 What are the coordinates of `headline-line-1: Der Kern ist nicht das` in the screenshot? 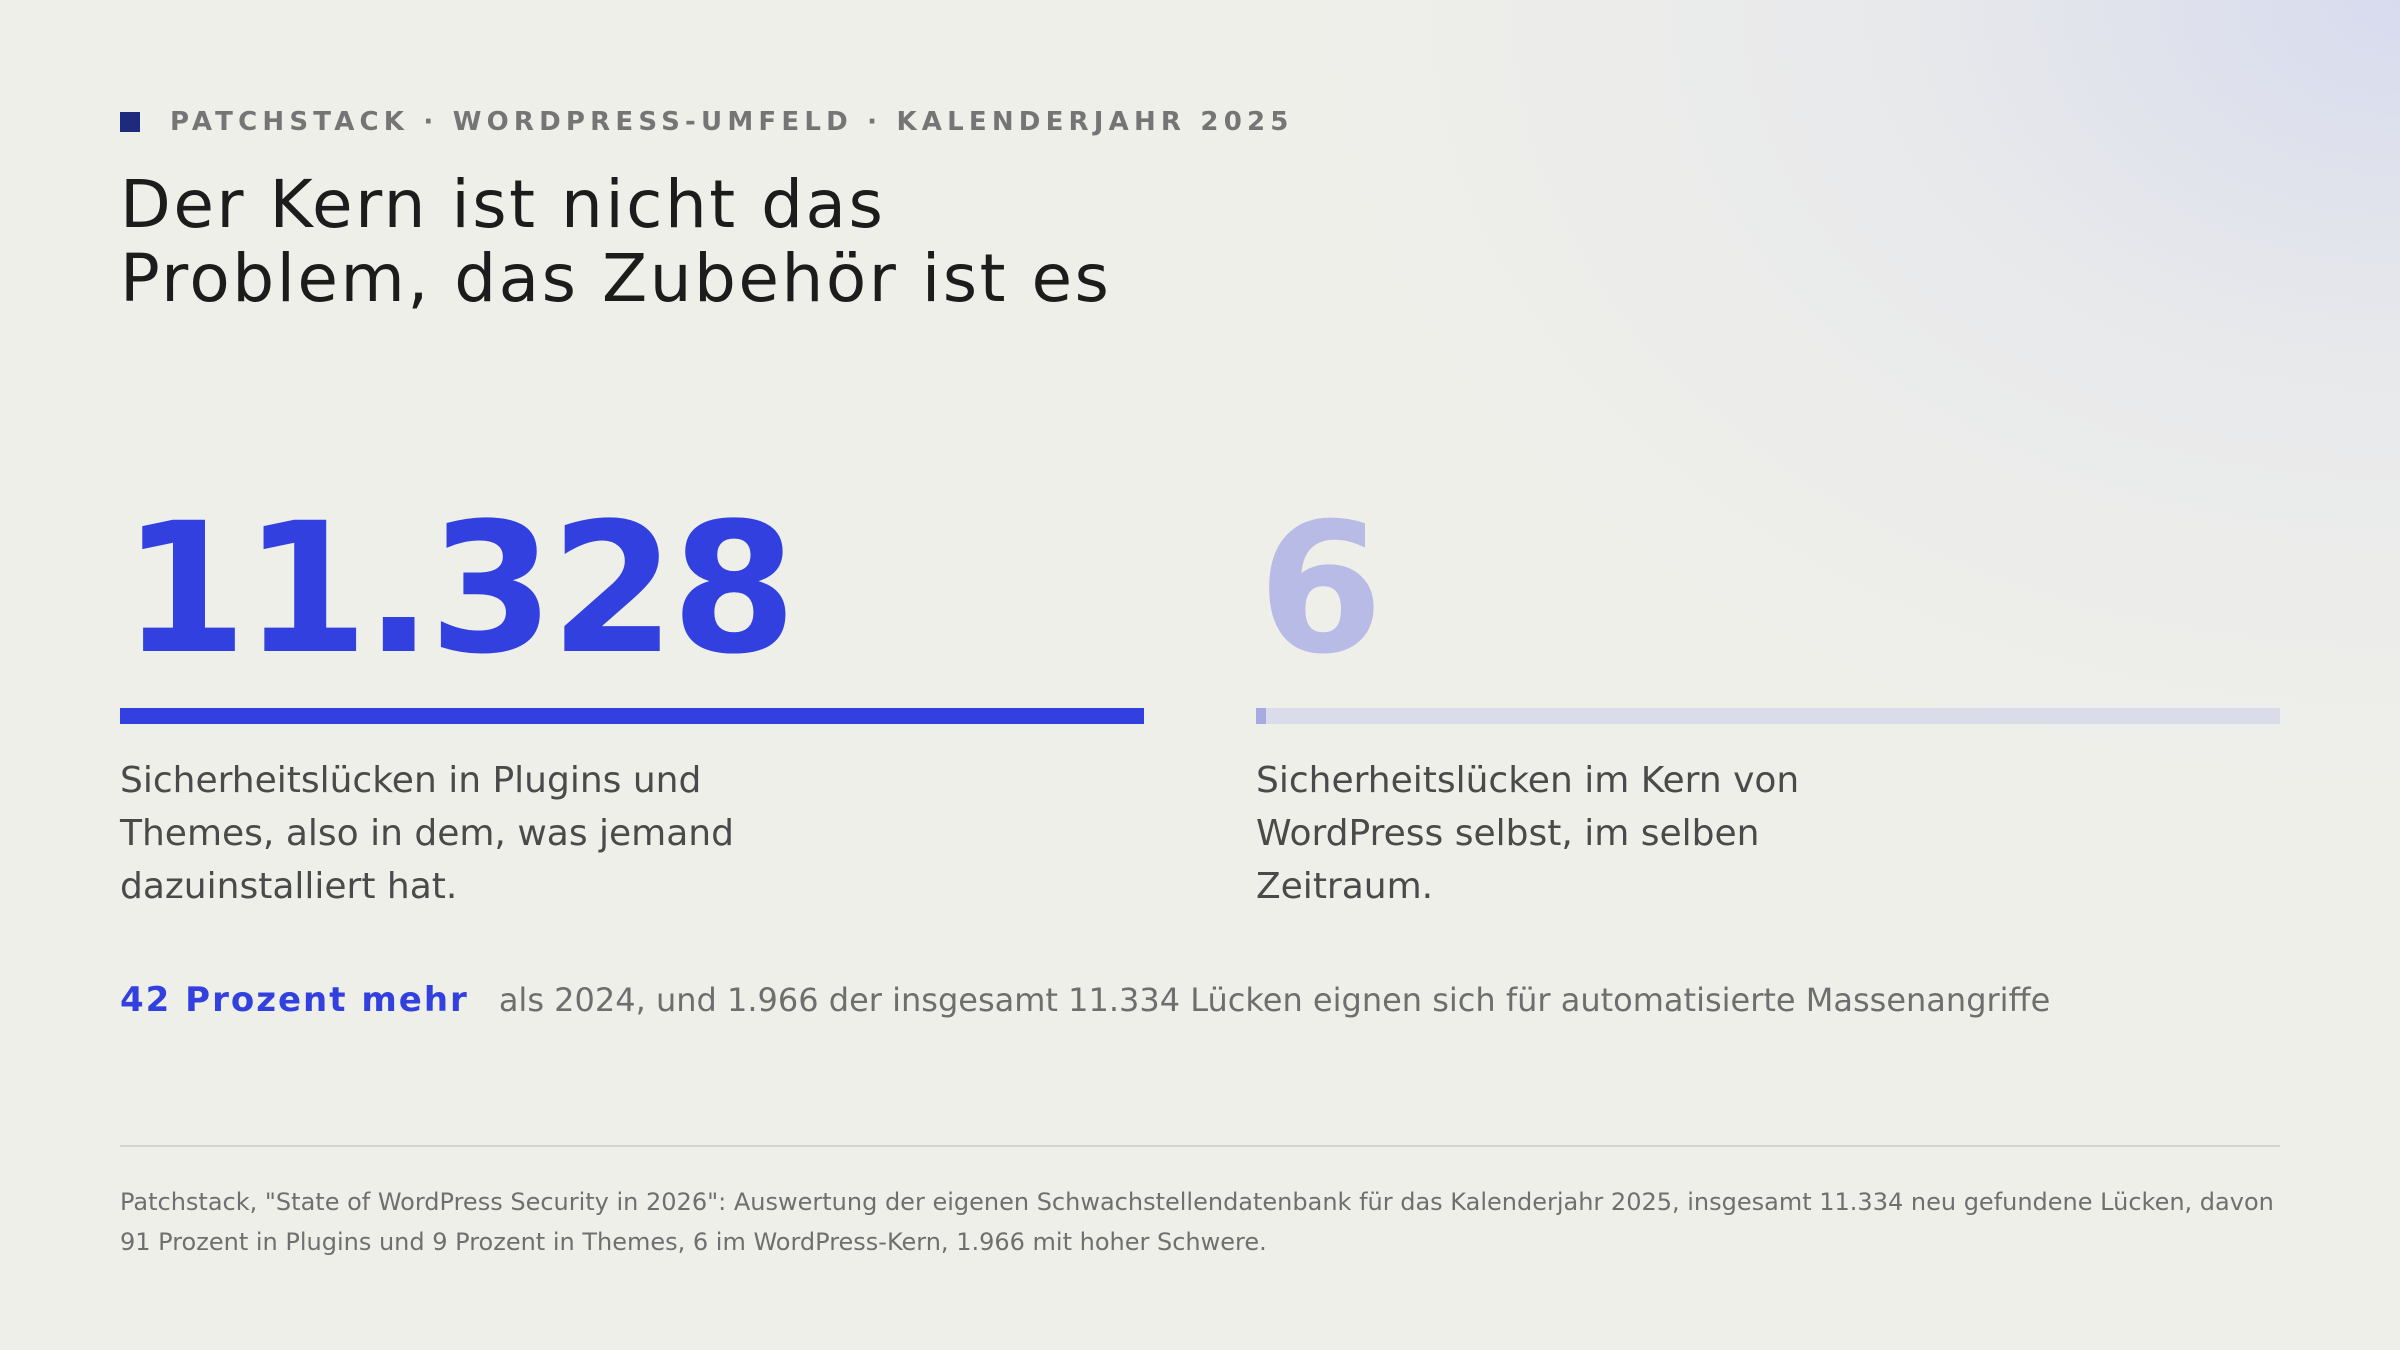 It's located at (503, 204).